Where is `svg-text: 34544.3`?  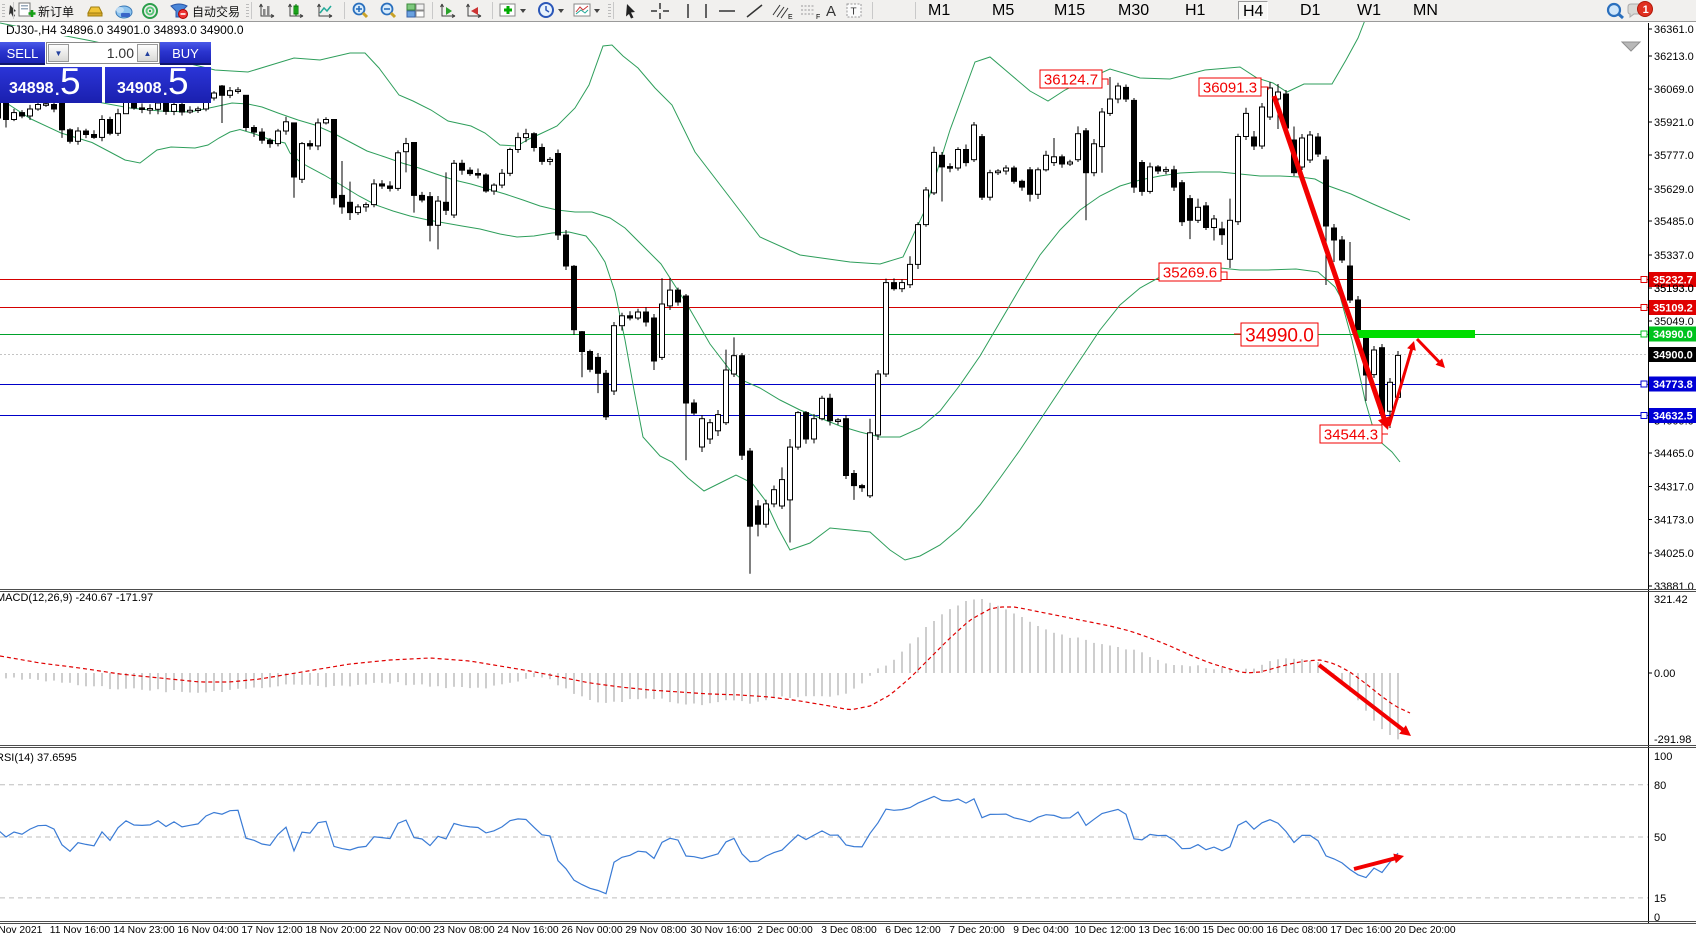 svg-text: 34544.3 is located at coordinates (1351, 434).